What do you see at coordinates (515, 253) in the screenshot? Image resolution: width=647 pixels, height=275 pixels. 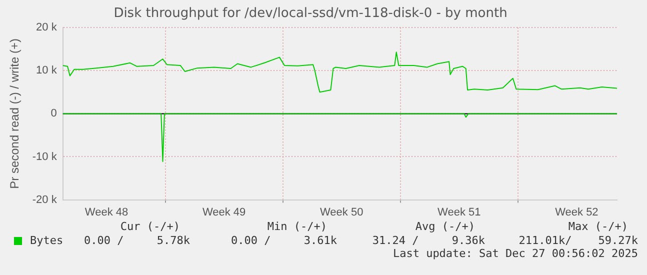 I see `text: Last update: Sat Dec 27 00:56:02 2025` at bounding box center [515, 253].